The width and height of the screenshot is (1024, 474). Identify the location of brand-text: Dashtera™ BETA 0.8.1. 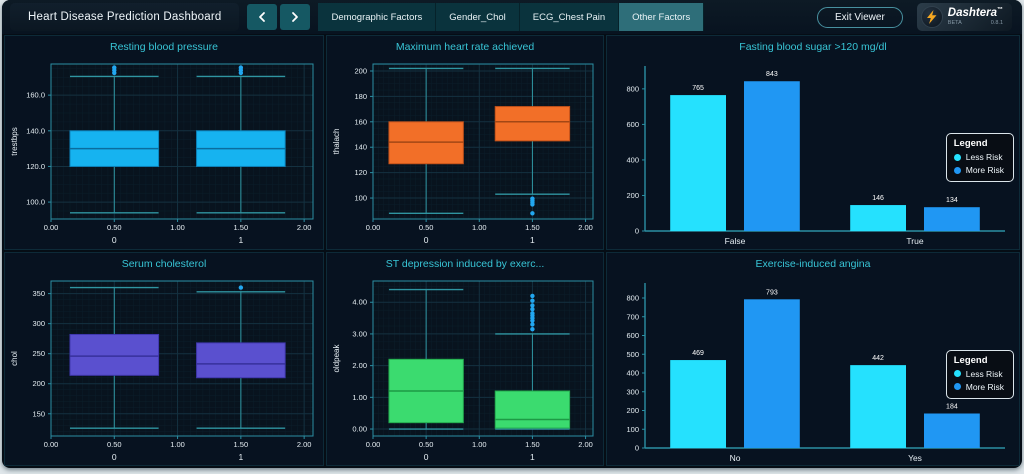
(975, 17).